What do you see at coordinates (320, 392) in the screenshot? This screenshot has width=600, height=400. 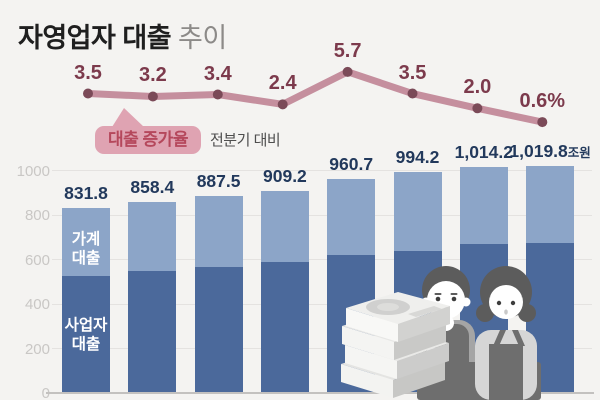 I see `x-axis-baseline` at bounding box center [320, 392].